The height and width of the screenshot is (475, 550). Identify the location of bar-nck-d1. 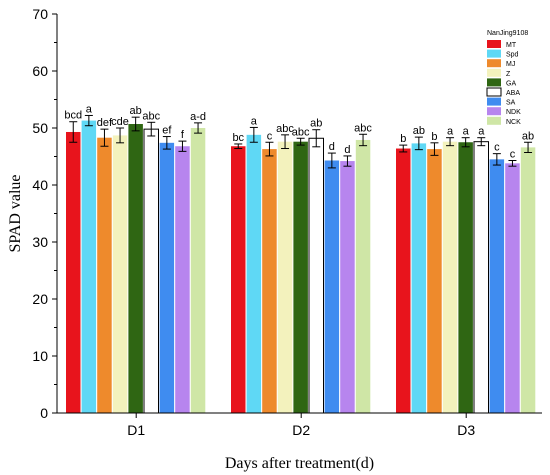
(198, 270).